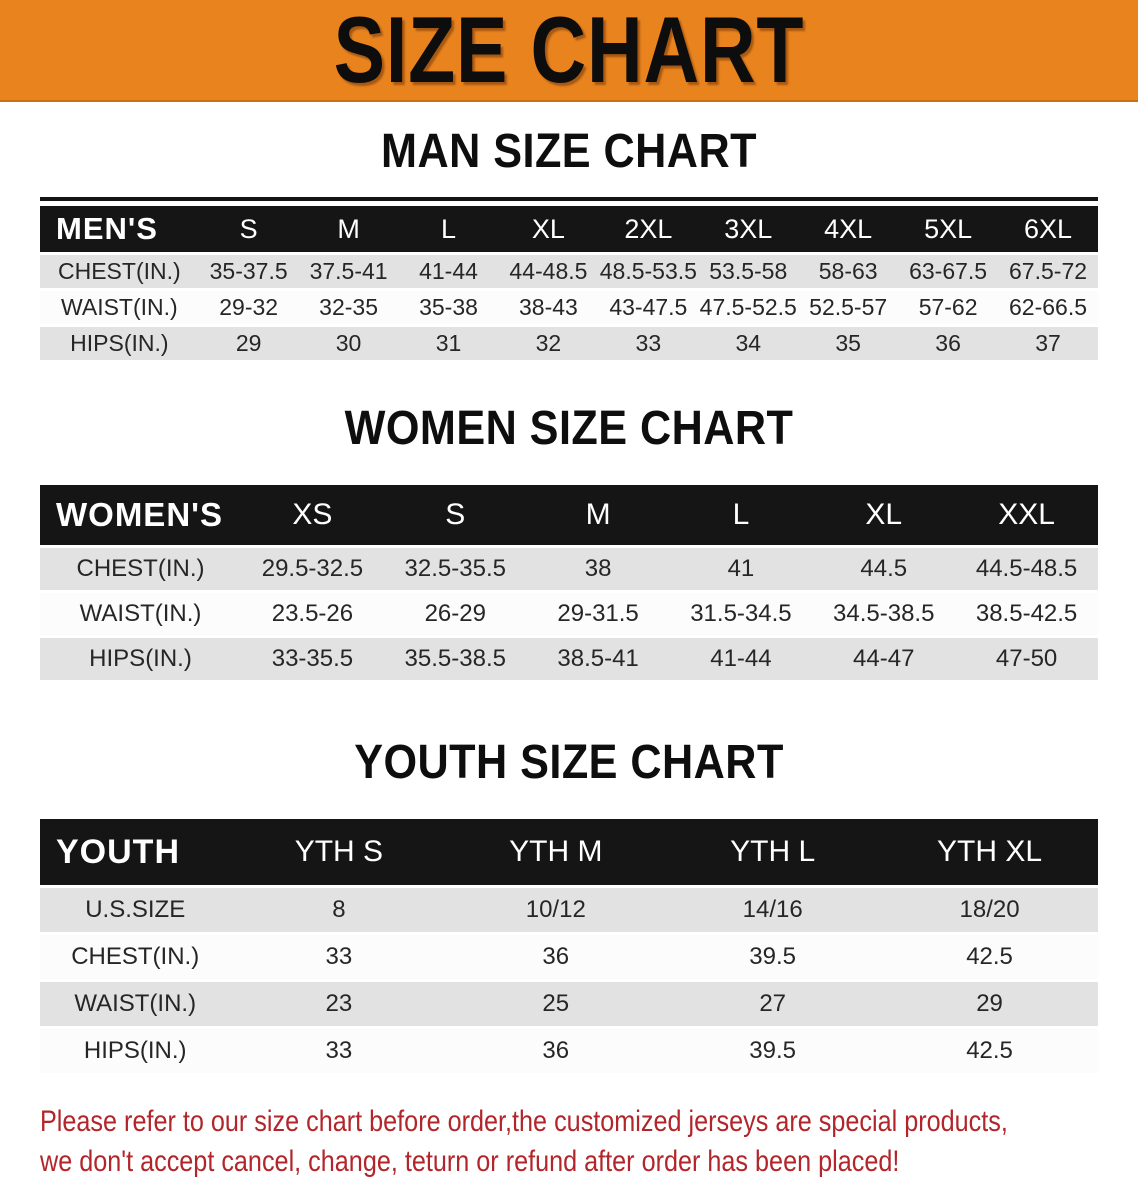 The width and height of the screenshot is (1138, 1182). What do you see at coordinates (773, 1003) in the screenshot?
I see `size-value: 27` at bounding box center [773, 1003].